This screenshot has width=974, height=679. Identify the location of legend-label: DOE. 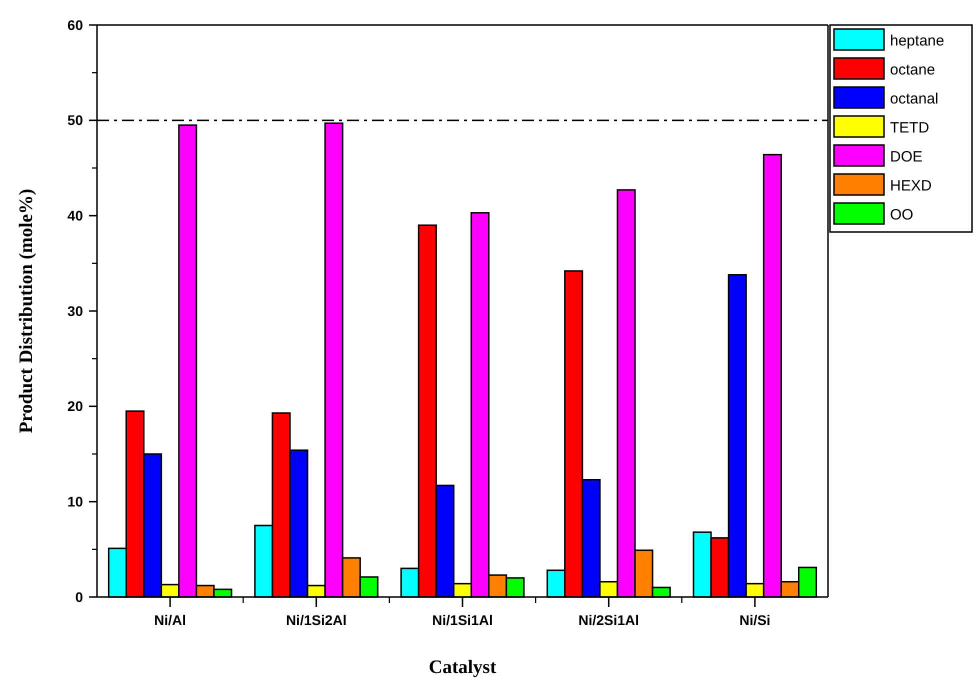
(906, 157).